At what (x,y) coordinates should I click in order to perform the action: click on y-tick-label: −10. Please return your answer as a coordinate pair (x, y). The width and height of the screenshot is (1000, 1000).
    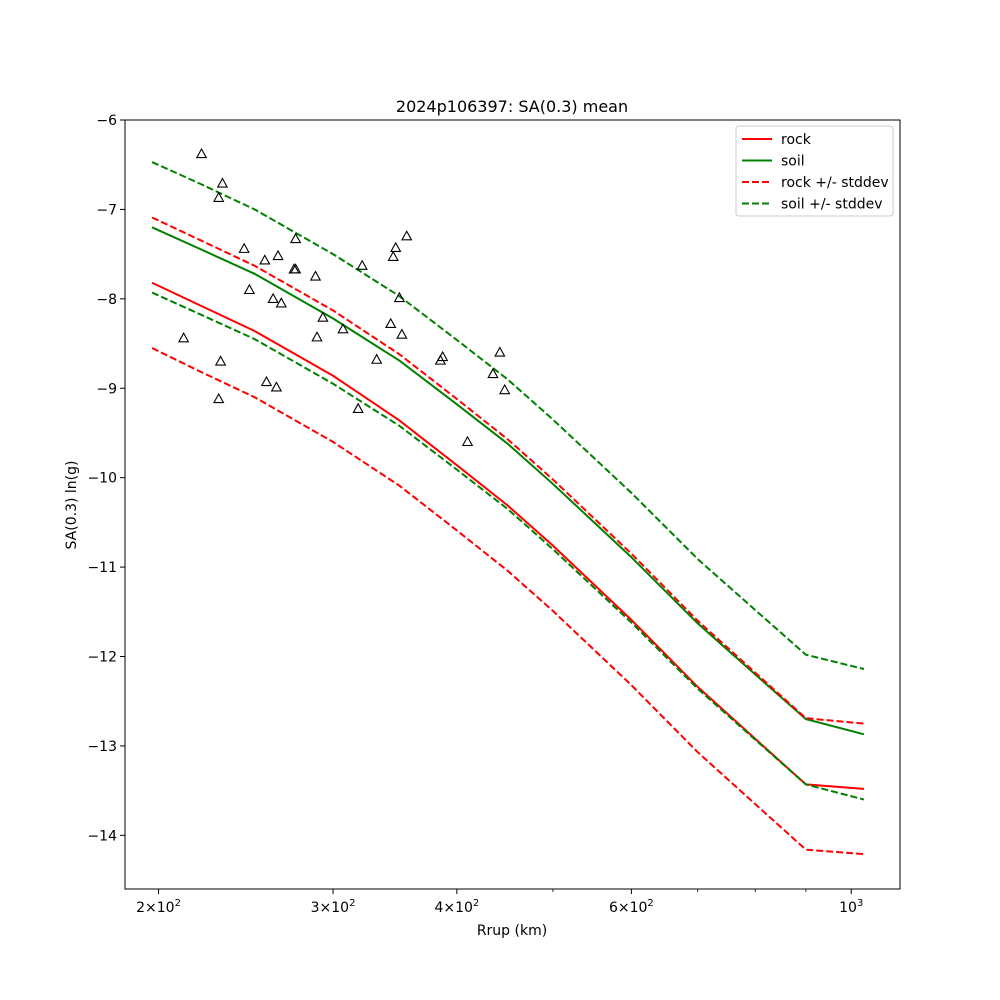
    Looking at the image, I should click on (102, 479).